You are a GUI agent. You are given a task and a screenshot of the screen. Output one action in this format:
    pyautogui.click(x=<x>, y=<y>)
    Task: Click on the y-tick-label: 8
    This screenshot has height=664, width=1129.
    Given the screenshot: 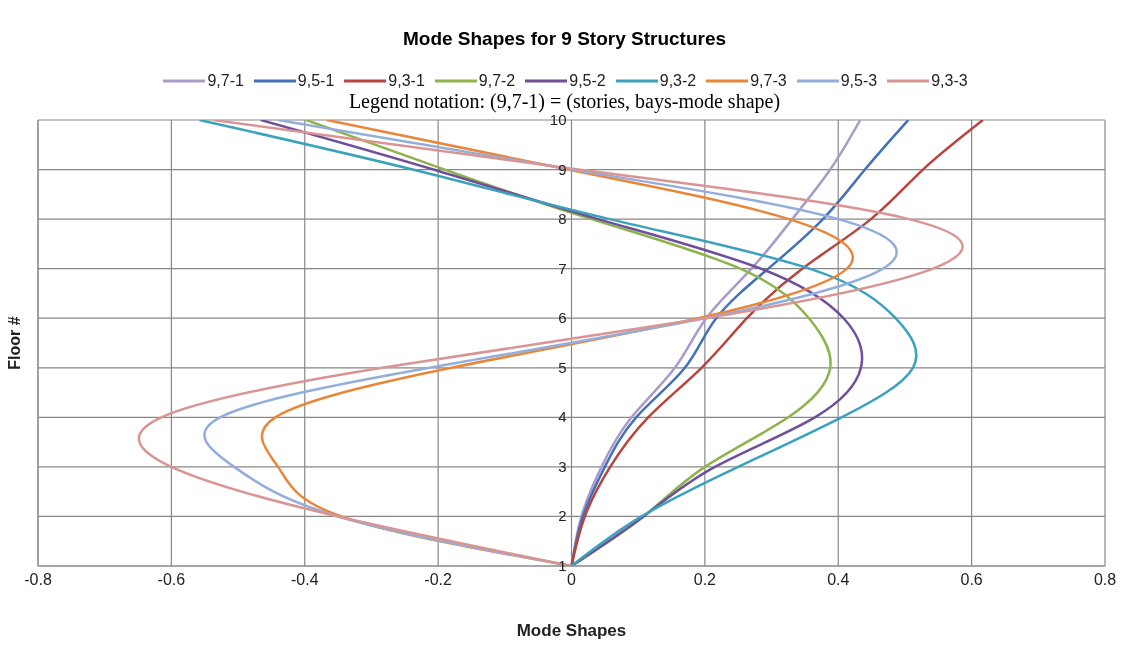 What is the action you would take?
    pyautogui.click(x=562, y=219)
    